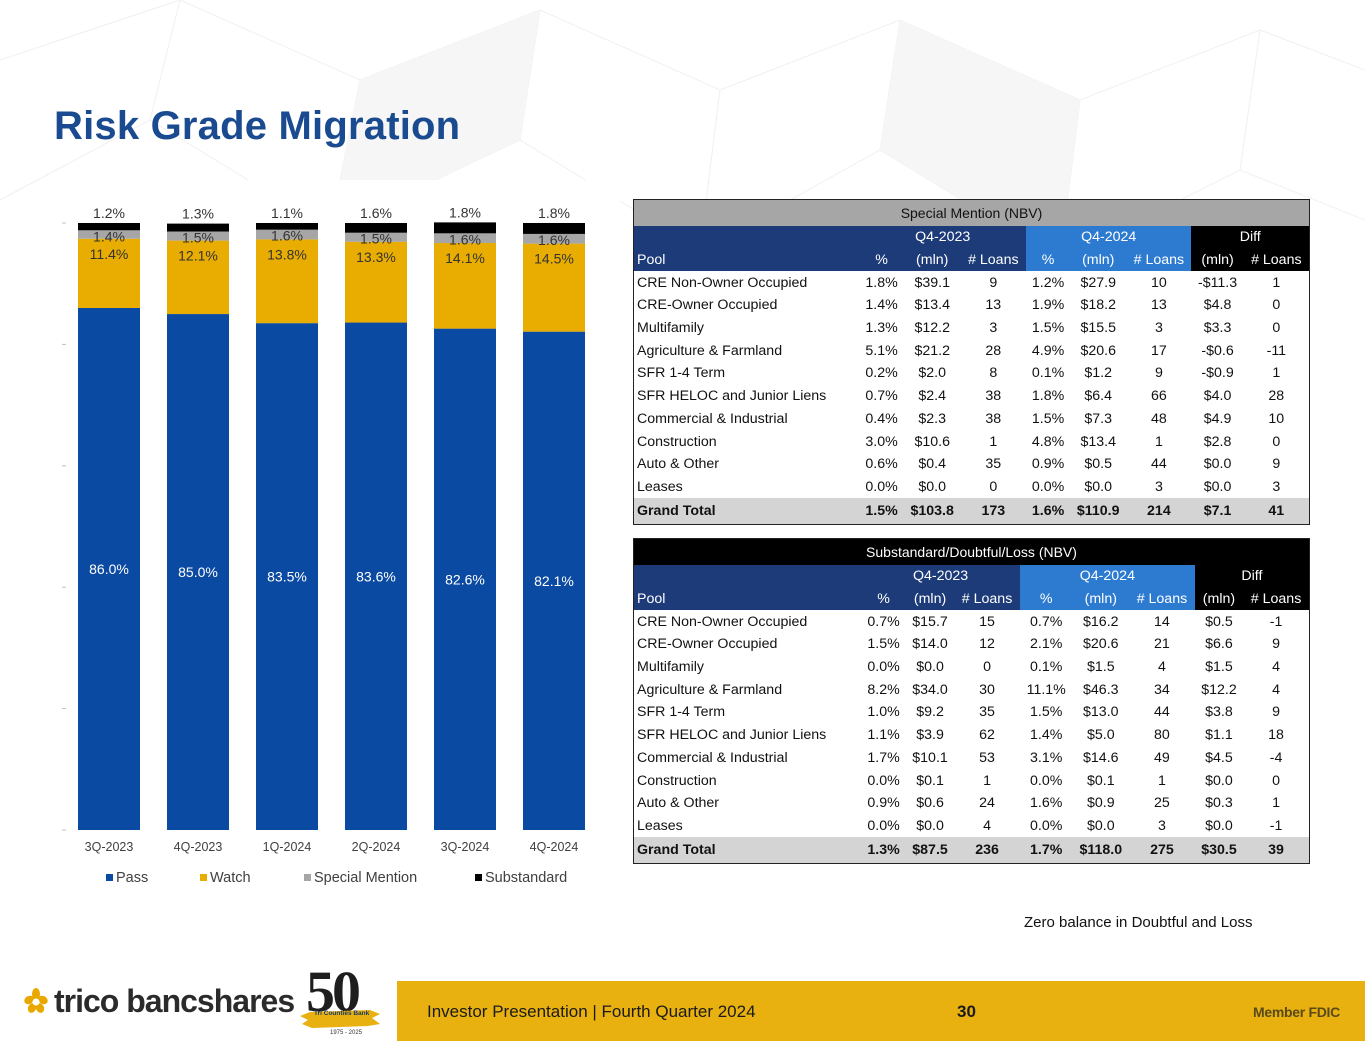 Image resolution: width=1365 pixels, height=1055 pixels. What do you see at coordinates (1162, 712) in the screenshot?
I see `value-cell: 44` at bounding box center [1162, 712].